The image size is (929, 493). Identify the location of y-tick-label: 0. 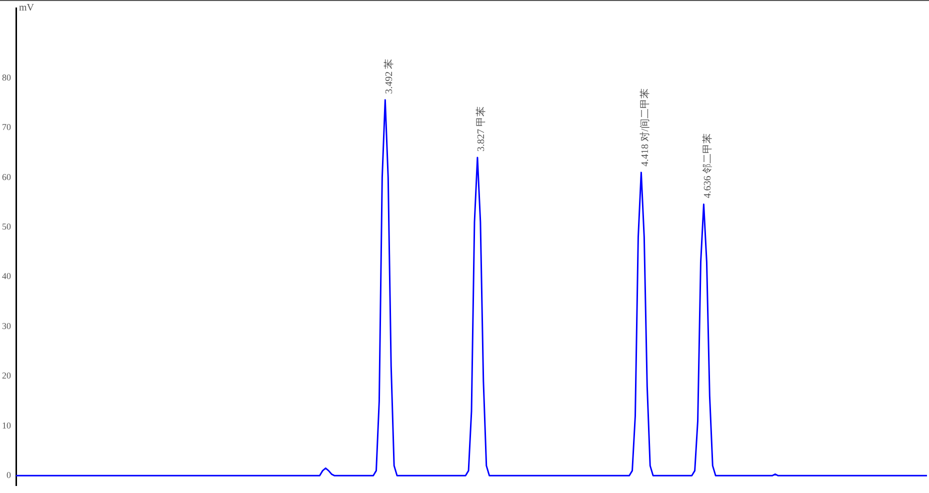
(9, 475).